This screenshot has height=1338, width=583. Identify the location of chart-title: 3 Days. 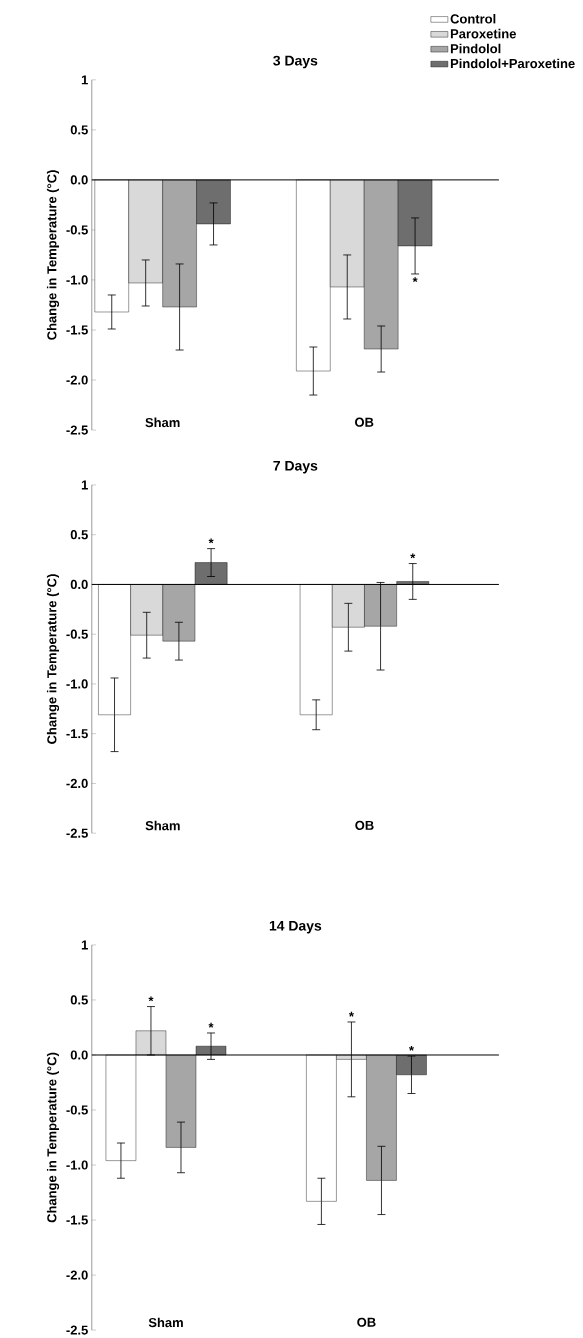
(295, 62).